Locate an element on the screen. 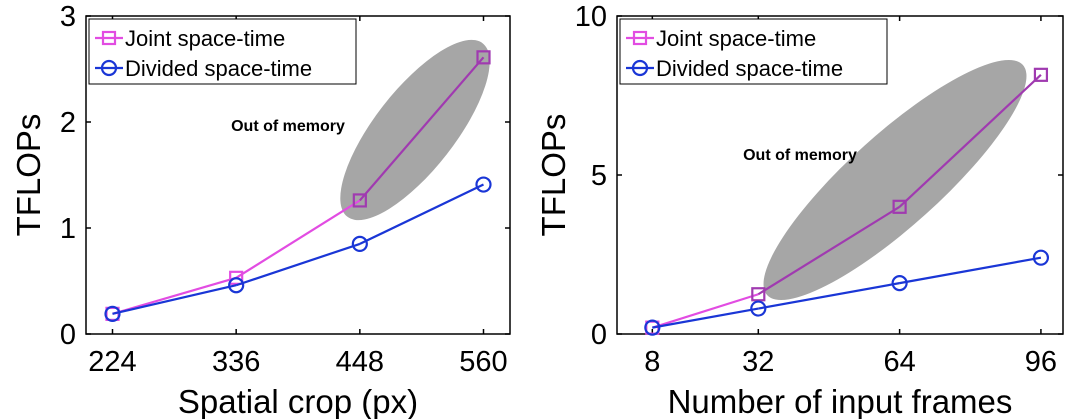  y-tick-label: 3 is located at coordinates (68, 17).